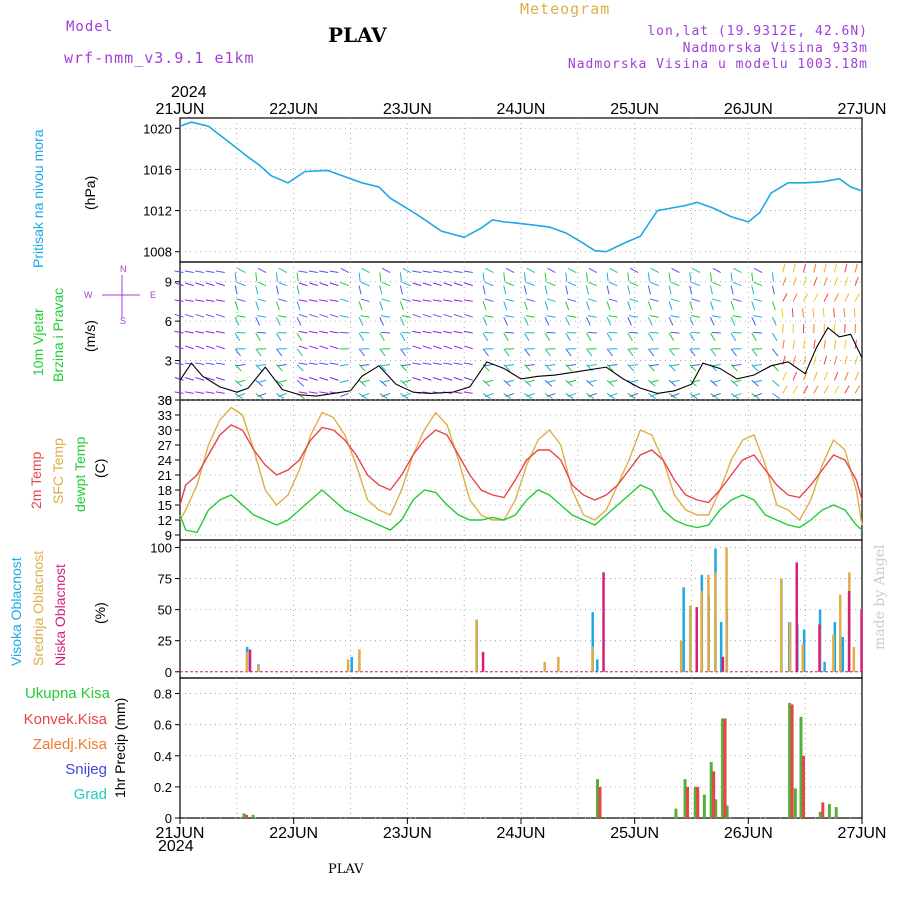 This screenshot has height=900, width=900. What do you see at coordinates (168, 818) in the screenshot?
I see `precip-ytick-label: 0` at bounding box center [168, 818].